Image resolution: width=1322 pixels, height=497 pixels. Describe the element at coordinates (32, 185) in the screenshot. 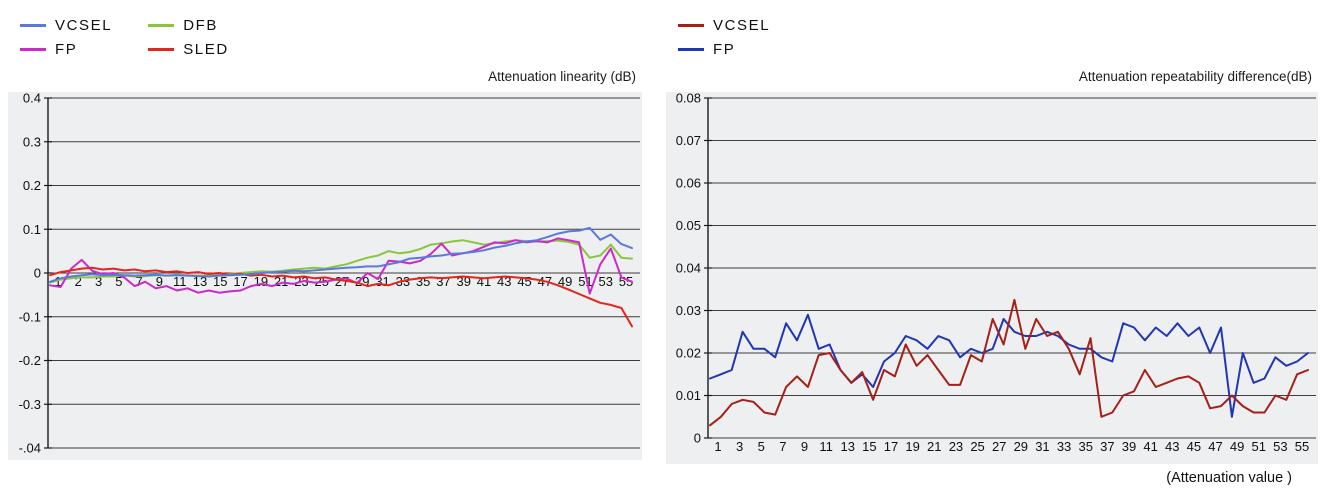

I see `svg-text: 0.2` at that location.